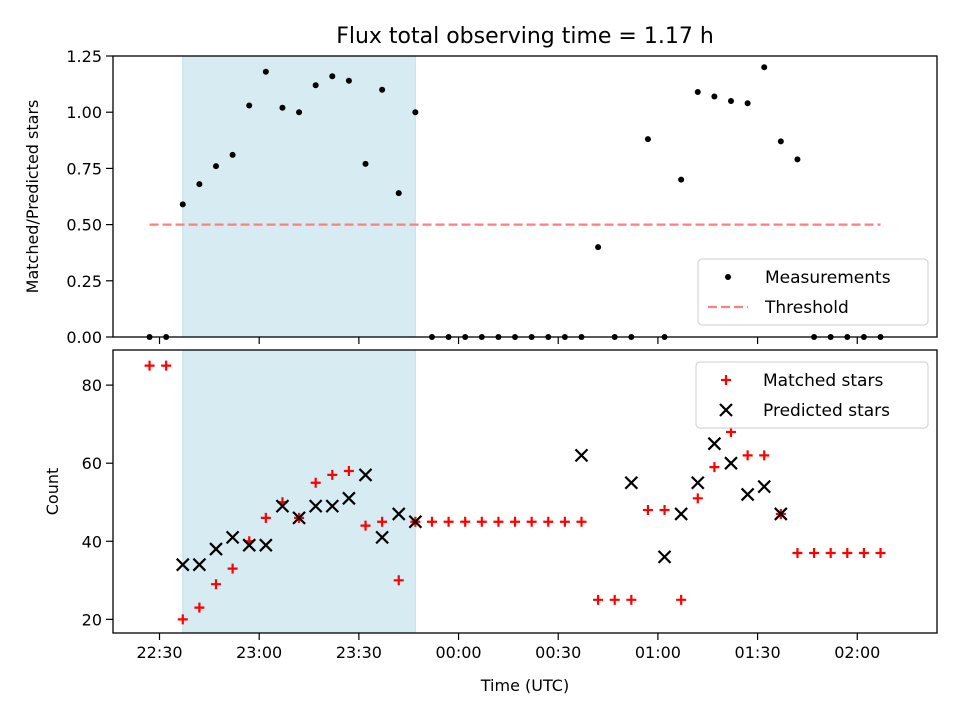  Describe the element at coordinates (97, 502) in the screenshot. I see `y-axis: 20 40 60 80` at that location.